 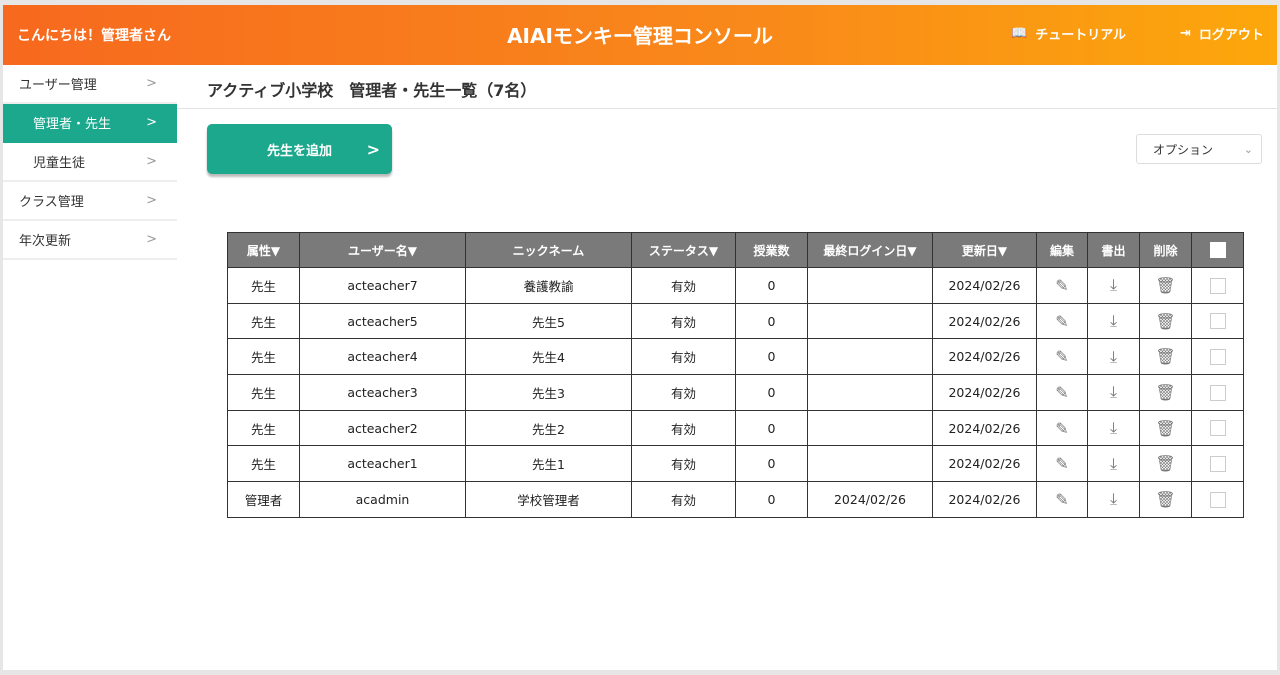 What do you see at coordinates (1183, 149) in the screenshot?
I see `options-label: オプション` at bounding box center [1183, 149].